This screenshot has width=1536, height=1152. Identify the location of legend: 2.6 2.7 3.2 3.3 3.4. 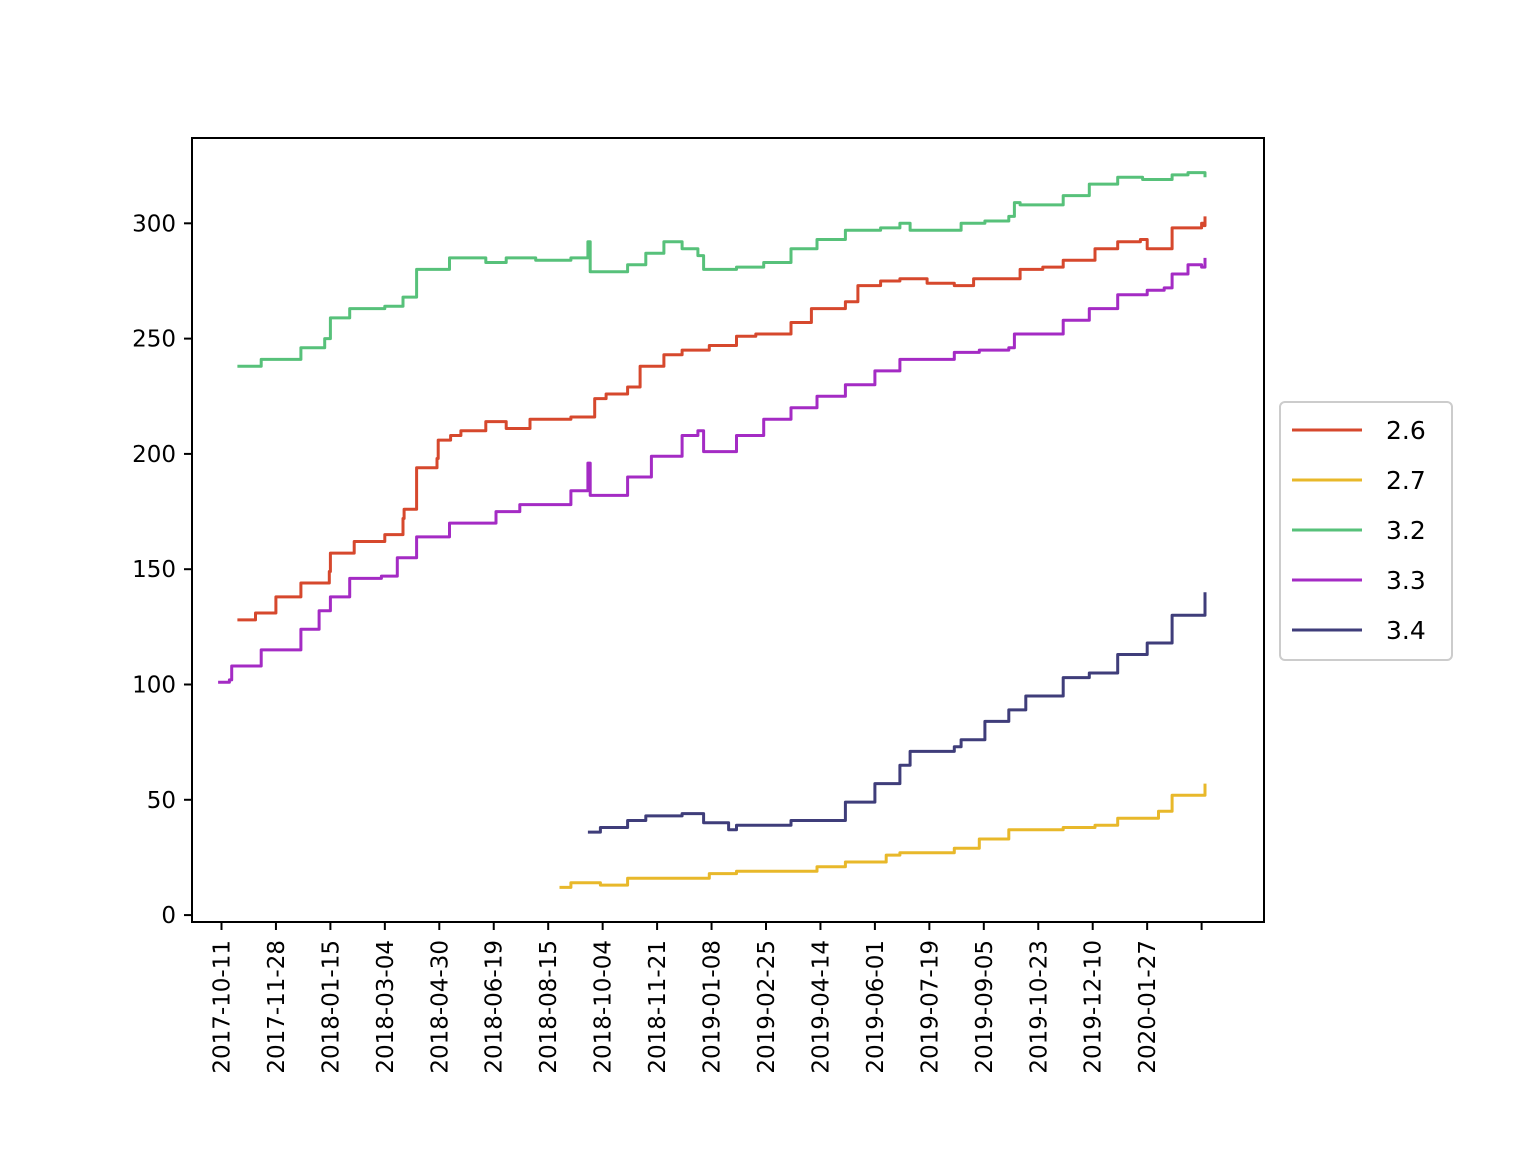
(1366, 531).